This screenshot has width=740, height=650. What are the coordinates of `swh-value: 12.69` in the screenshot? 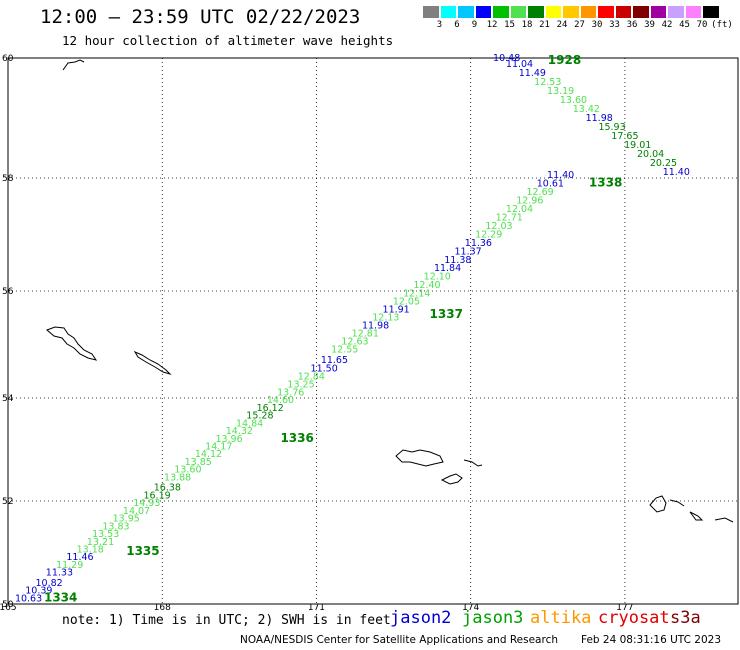 It's located at (539, 192).